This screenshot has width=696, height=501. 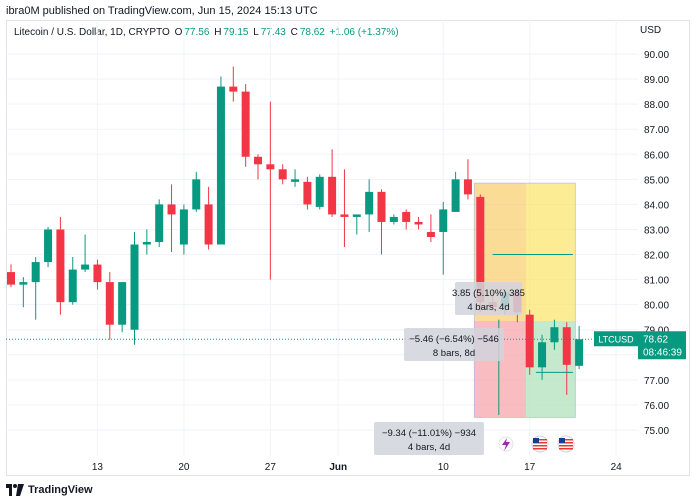 I want to click on price-tick-label: 84.00, so click(x=656, y=205).